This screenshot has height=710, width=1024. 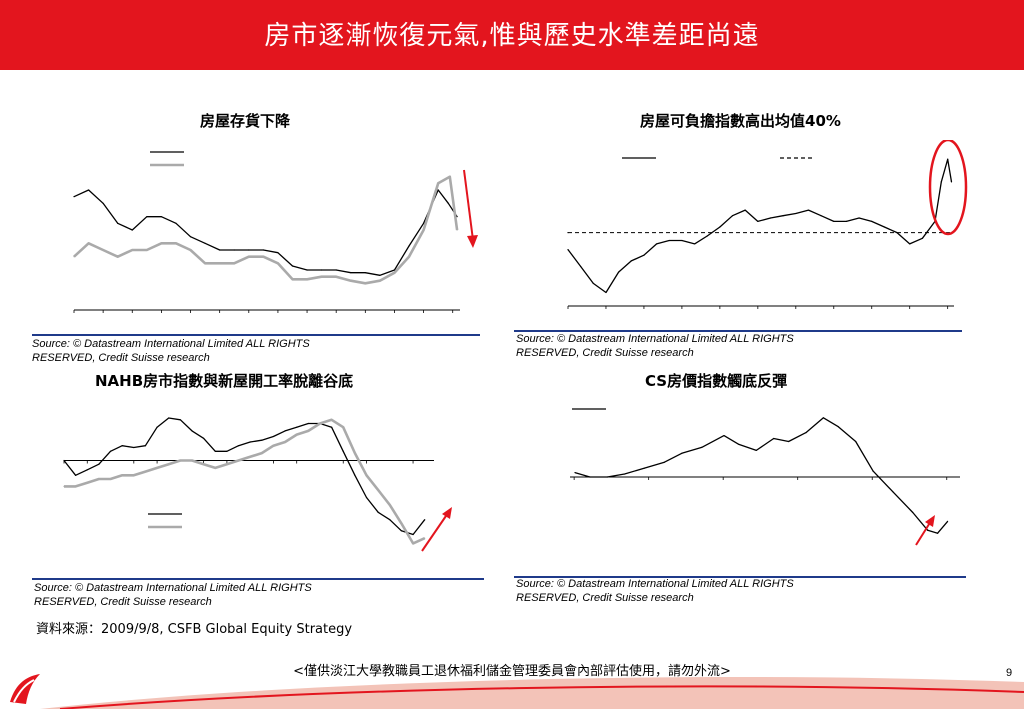 I want to click on chart-affordability, so click(x=767, y=224).